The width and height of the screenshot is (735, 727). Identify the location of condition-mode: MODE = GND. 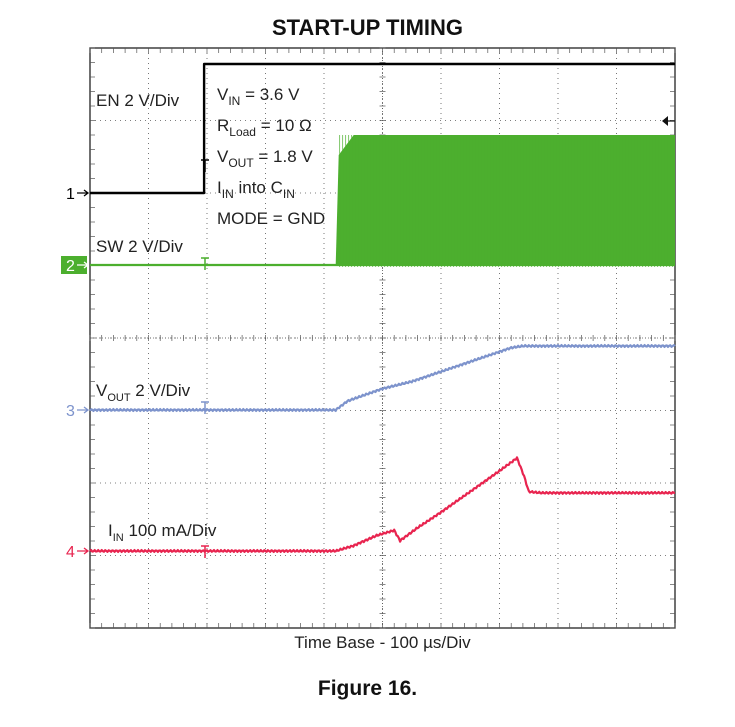
(271, 218).